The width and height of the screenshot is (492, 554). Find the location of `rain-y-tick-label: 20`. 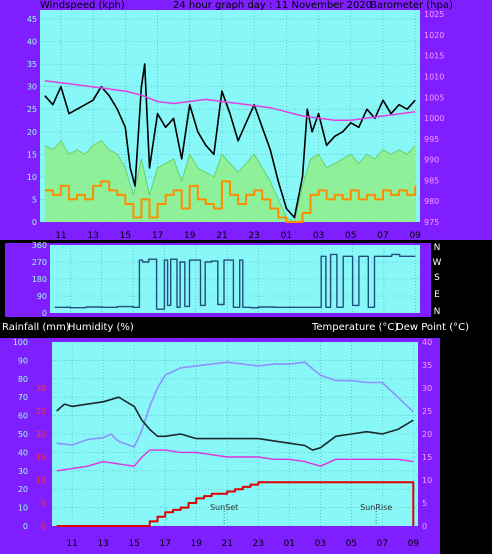

rain-y-tick-label: 20 is located at coordinates (41, 434).